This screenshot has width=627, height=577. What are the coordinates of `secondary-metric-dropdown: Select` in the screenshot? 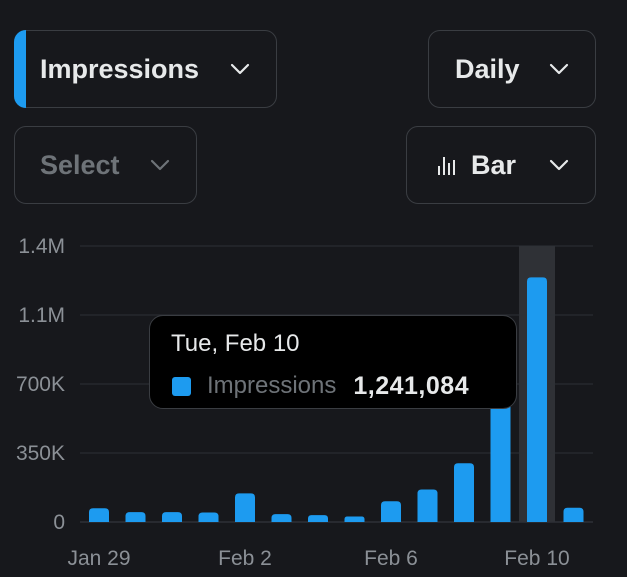 It's located at (105, 165).